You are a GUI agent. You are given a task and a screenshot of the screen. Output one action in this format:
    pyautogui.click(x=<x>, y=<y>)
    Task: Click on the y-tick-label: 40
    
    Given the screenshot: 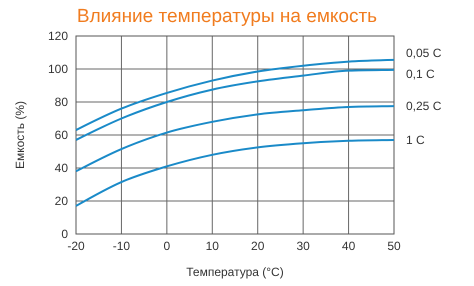 What is the action you would take?
    pyautogui.click(x=61, y=168)
    